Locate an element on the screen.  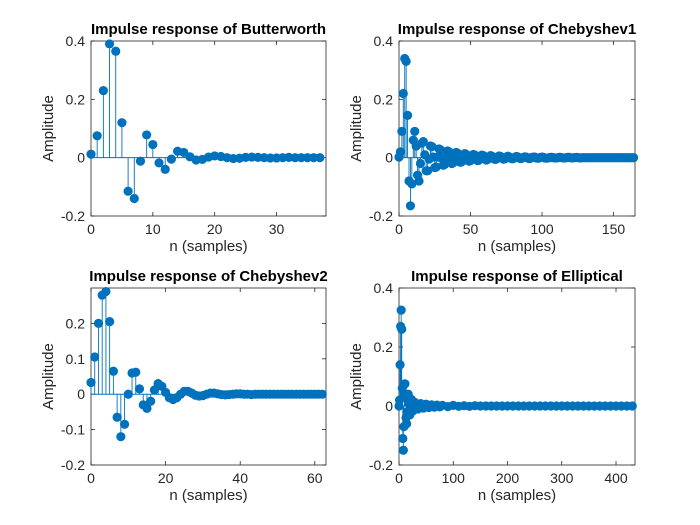
x-tick-label: 60 is located at coordinates (315, 478).